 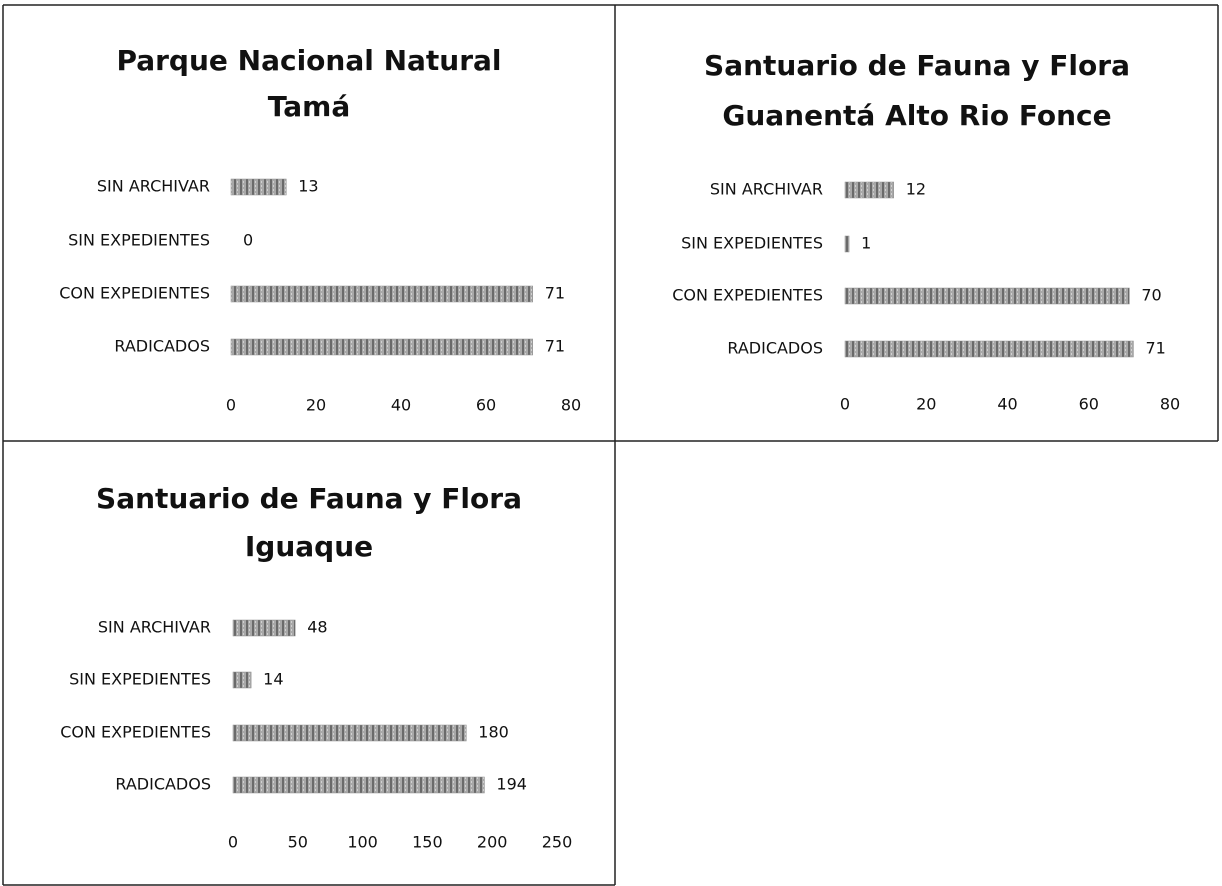 I want to click on data-label: 13, so click(x=308, y=186).